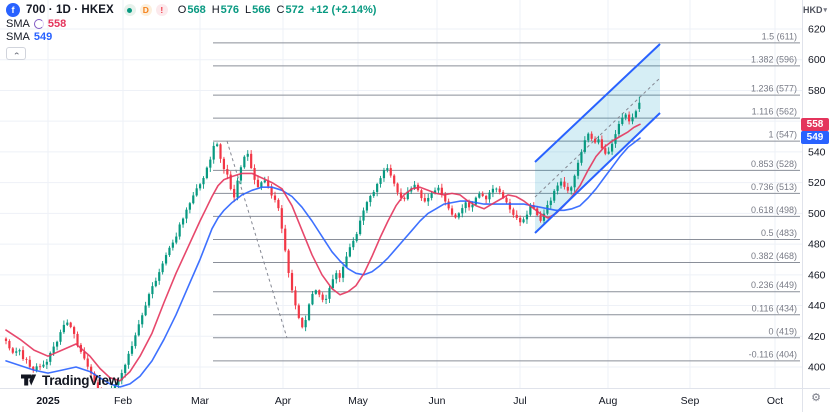 The image size is (830, 412). Describe the element at coordinates (191, 23) in the screenshot. I see `indicator-row-sma-fast: SMA 558` at that location.